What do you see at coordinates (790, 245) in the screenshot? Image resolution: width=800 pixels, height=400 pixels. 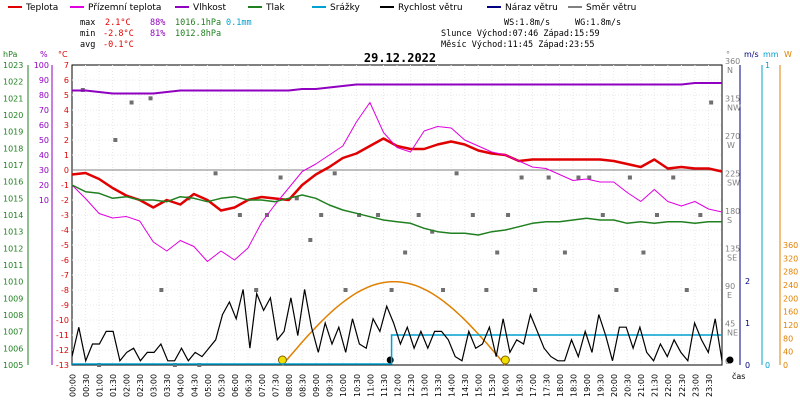 I see `tick-w: 360` at bounding box center [790, 245].